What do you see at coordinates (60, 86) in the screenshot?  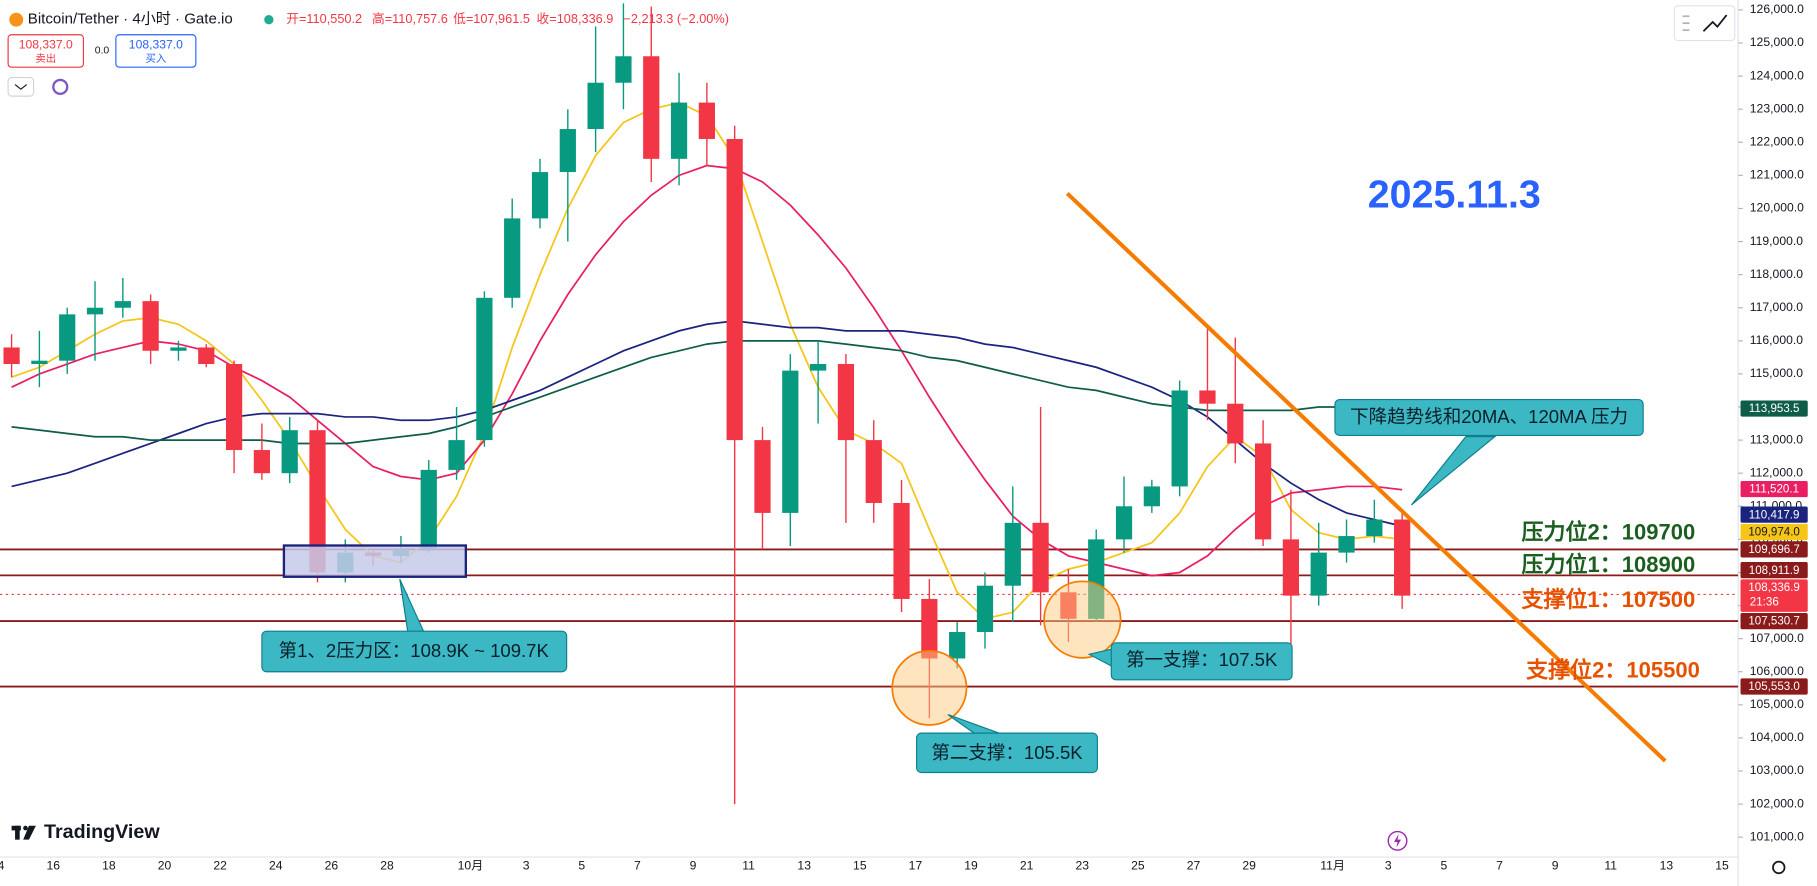 I see `indicator-icon` at bounding box center [60, 86].